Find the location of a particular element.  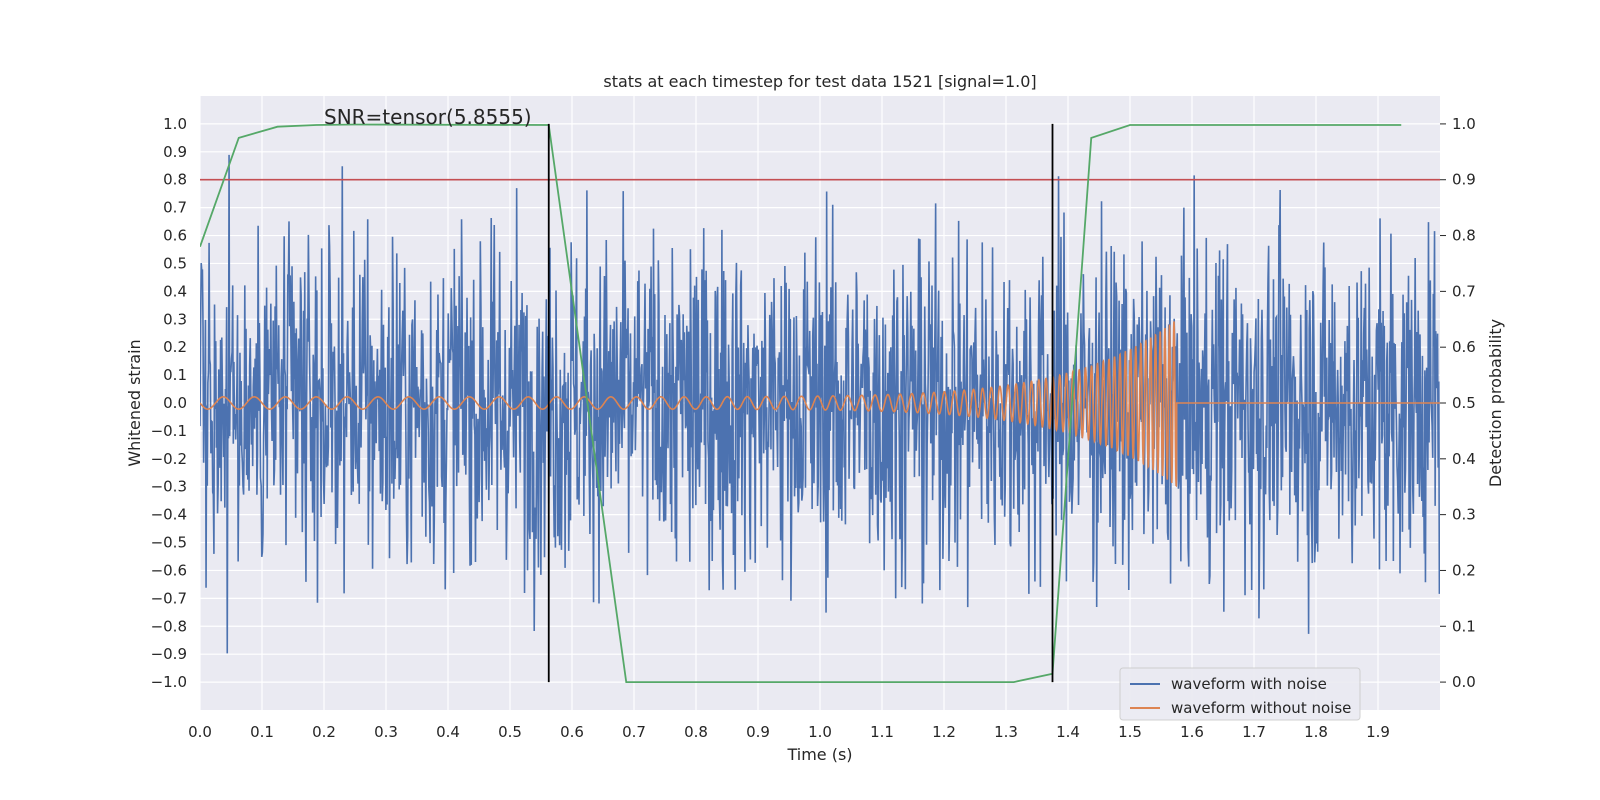

x-tick-label: 1.8 is located at coordinates (1316, 732).